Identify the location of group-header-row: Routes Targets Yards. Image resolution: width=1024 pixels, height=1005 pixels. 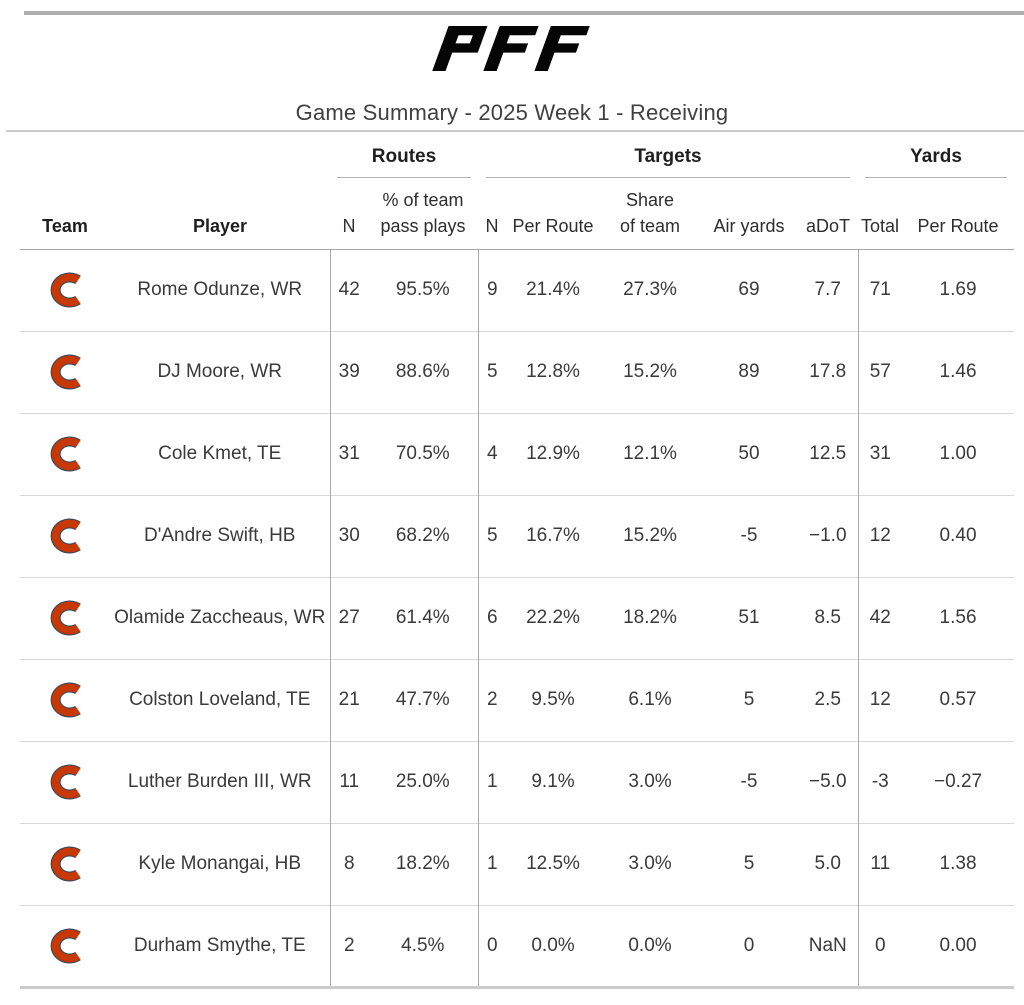
(517, 155).